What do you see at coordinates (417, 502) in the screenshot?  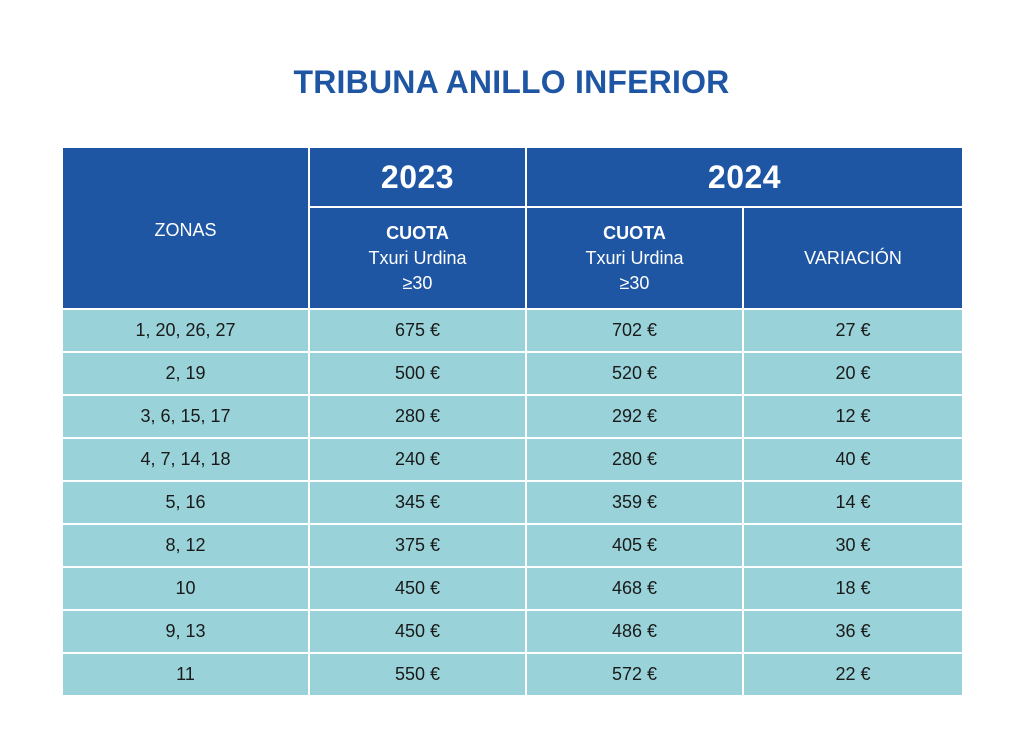 I see `cuota-2023-cell: 345 €` at bounding box center [417, 502].